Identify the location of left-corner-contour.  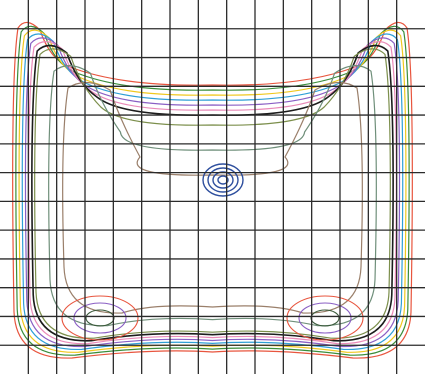
(100, 318).